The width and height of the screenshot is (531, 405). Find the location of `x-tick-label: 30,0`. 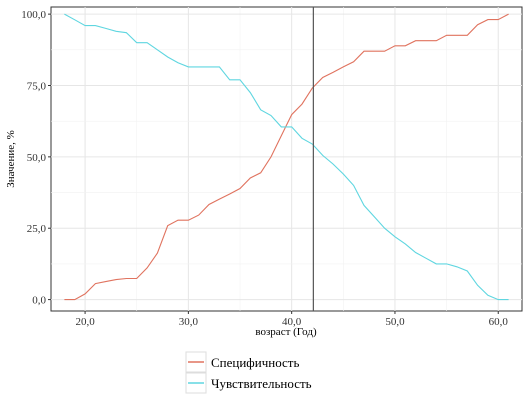

x-tick-label: 30,0 is located at coordinates (189, 322).